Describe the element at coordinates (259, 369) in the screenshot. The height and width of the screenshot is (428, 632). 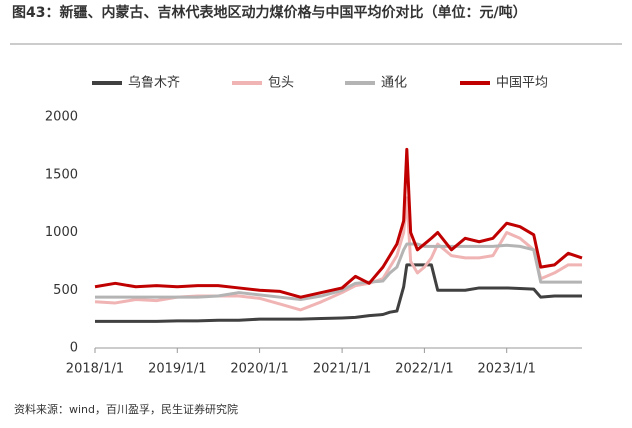
I see `x-tick-label: 2020/1/1` at that location.